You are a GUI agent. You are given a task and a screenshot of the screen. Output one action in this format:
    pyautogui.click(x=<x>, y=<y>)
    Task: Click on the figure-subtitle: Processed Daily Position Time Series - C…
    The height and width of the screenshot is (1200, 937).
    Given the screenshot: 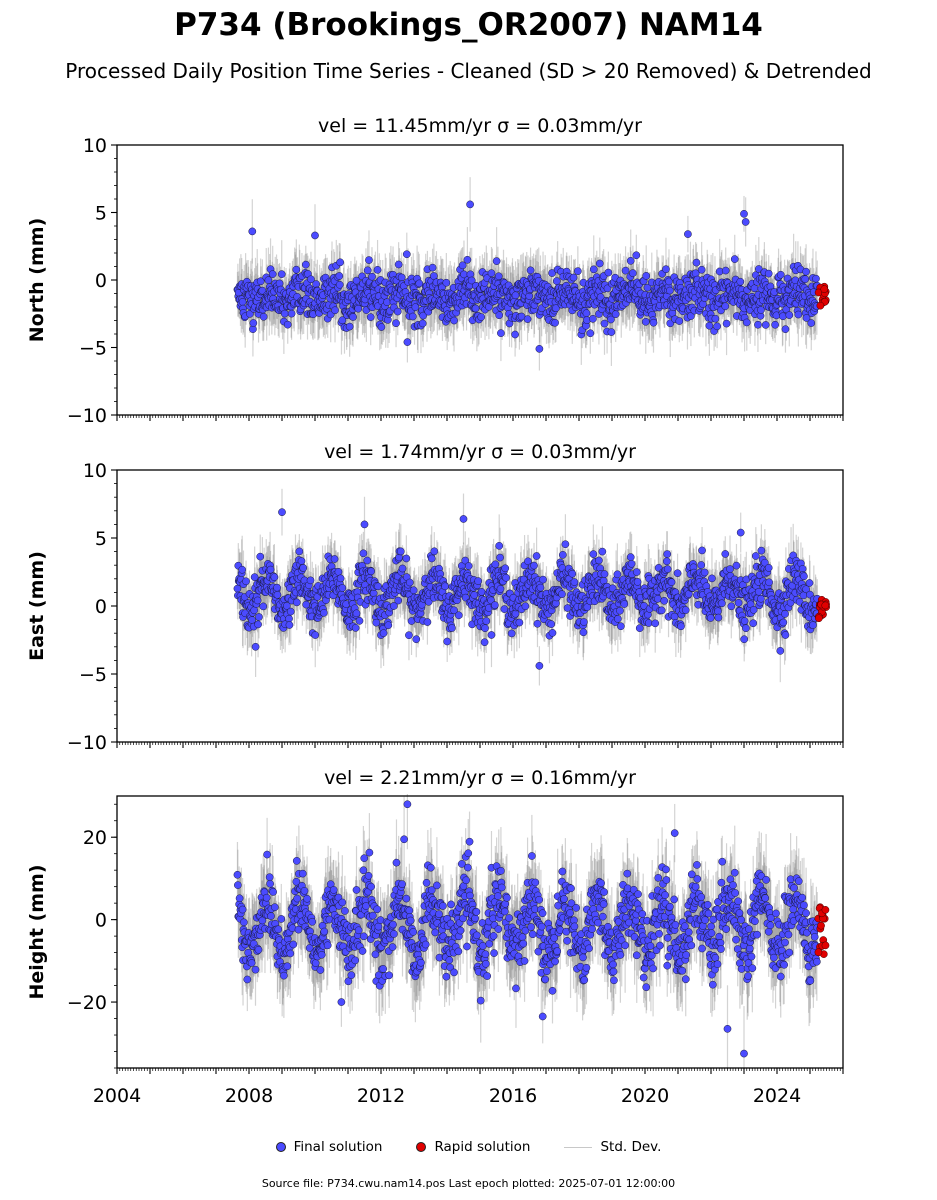 What is the action you would take?
    pyautogui.click(x=468, y=71)
    